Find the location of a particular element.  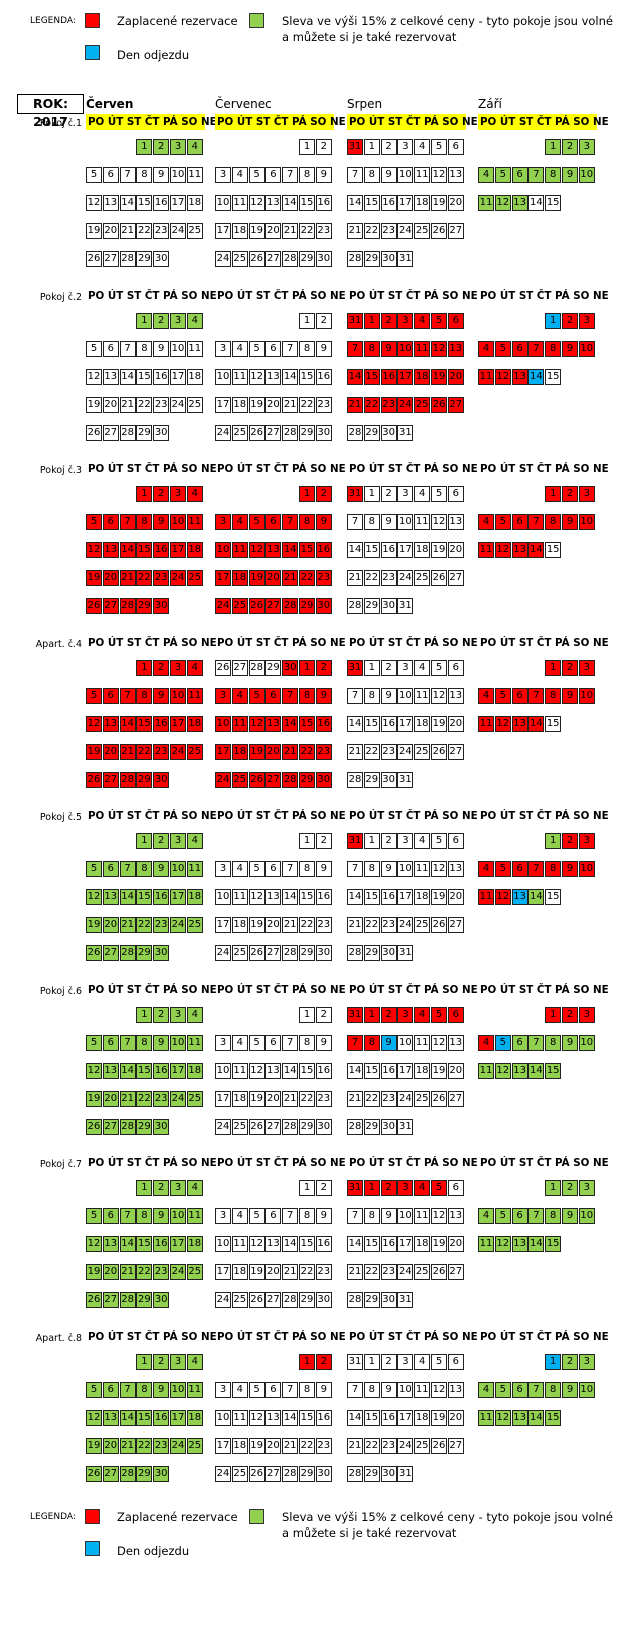

calendar-day: 31 is located at coordinates (355, 1361).